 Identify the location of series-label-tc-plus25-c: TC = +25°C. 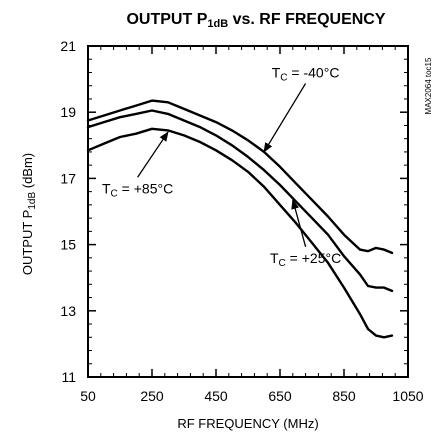
(305, 259).